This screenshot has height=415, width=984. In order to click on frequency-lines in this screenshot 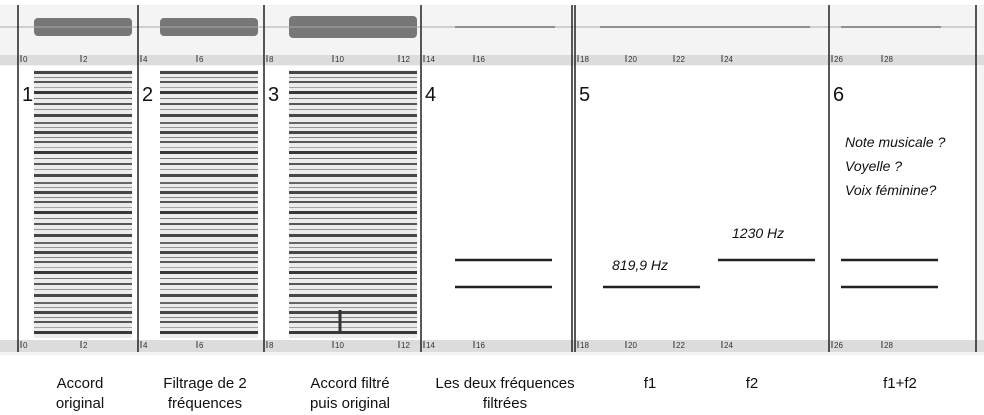, I will do `click(696, 273)`.